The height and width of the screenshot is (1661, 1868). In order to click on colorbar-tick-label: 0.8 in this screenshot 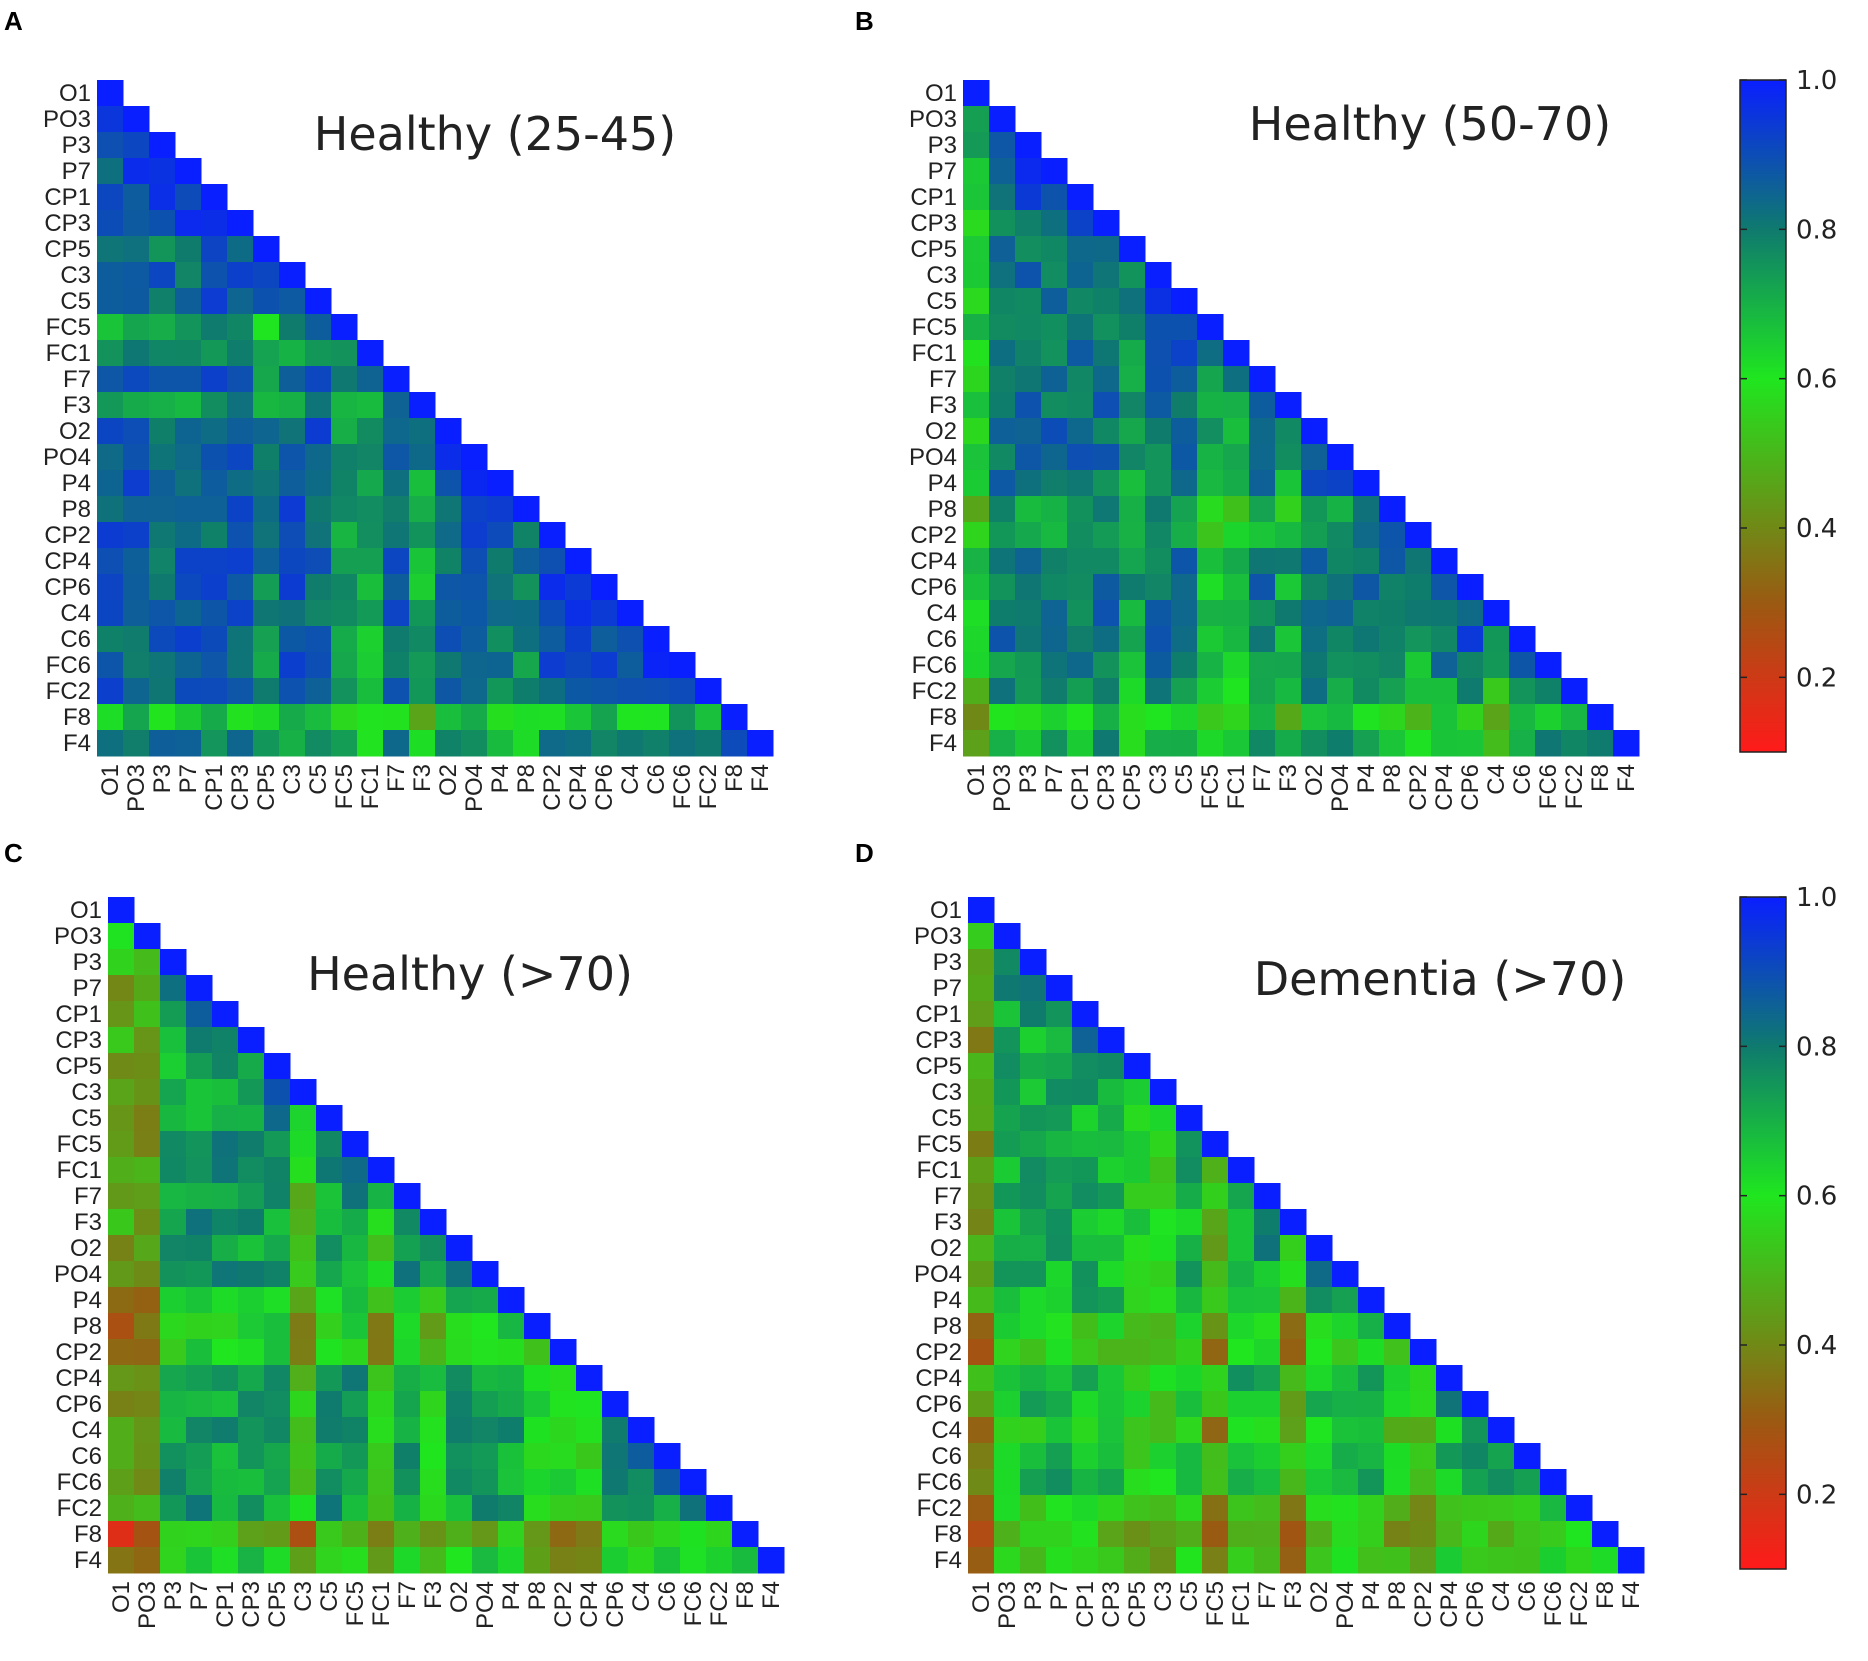, I will do `click(1816, 230)`.